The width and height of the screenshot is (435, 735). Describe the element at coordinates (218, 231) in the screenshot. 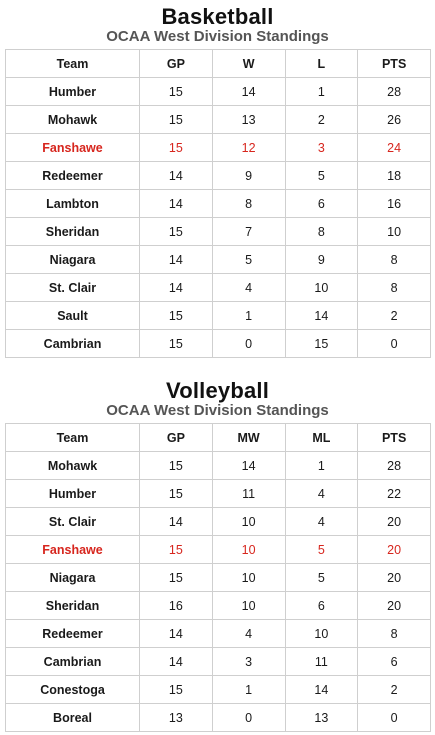

I see `table-row: Sheridan 15 7 8 10` at that location.